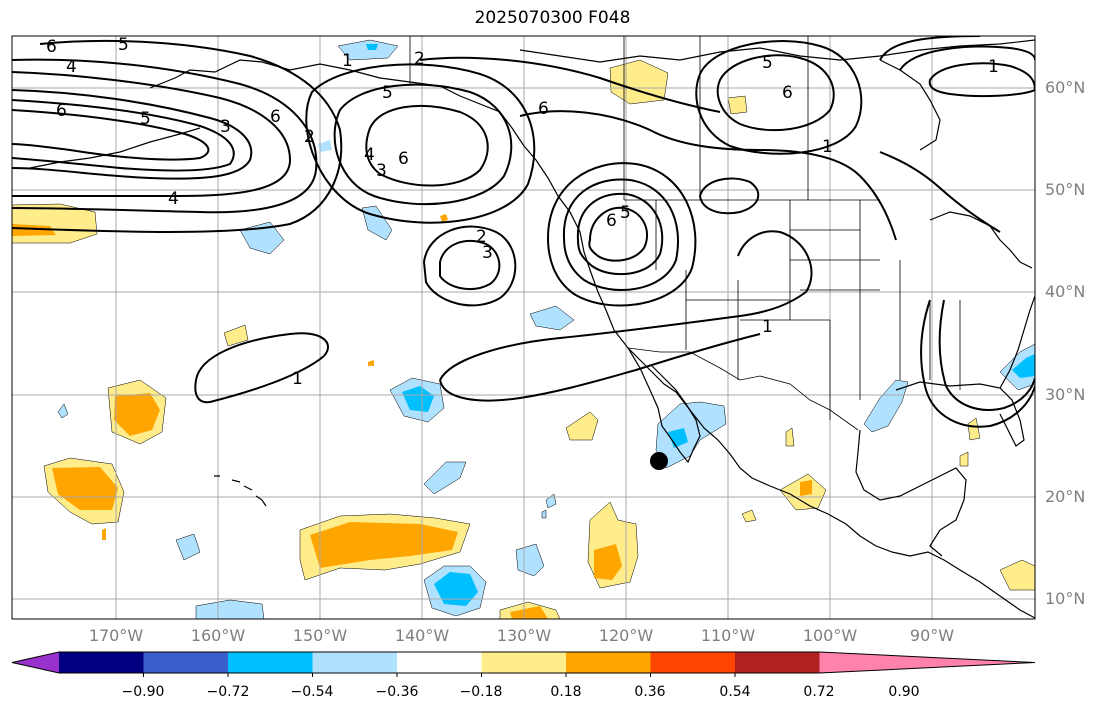 This screenshot has height=712, width=1105. What do you see at coordinates (808, 310) in the screenshot?
I see `border-states` at bounding box center [808, 310].